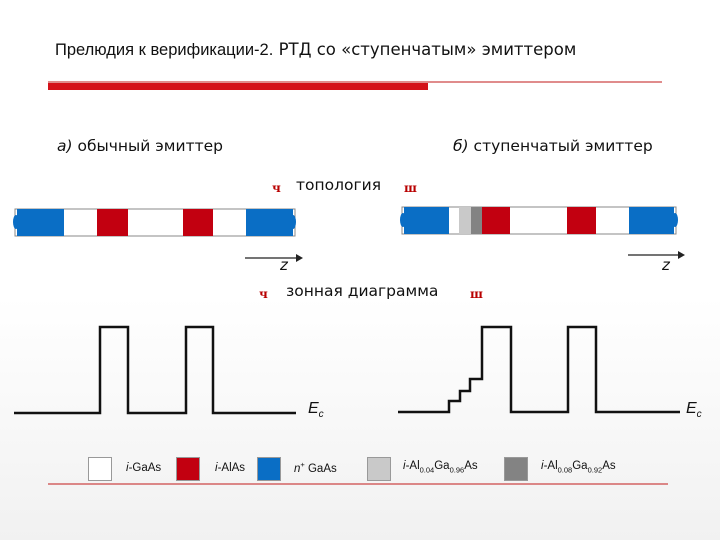 This screenshot has width=720, height=540. Describe the element at coordinates (379, 469) in the screenshot. I see `legend-swatch-al004` at that location.